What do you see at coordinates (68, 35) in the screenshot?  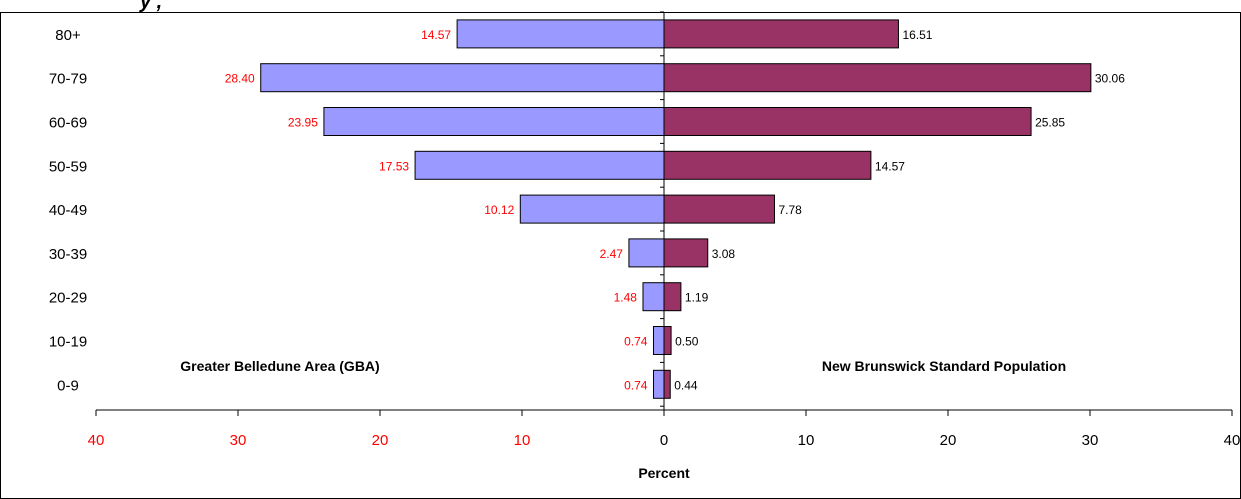 I see `category-label: 80+` at bounding box center [68, 35].